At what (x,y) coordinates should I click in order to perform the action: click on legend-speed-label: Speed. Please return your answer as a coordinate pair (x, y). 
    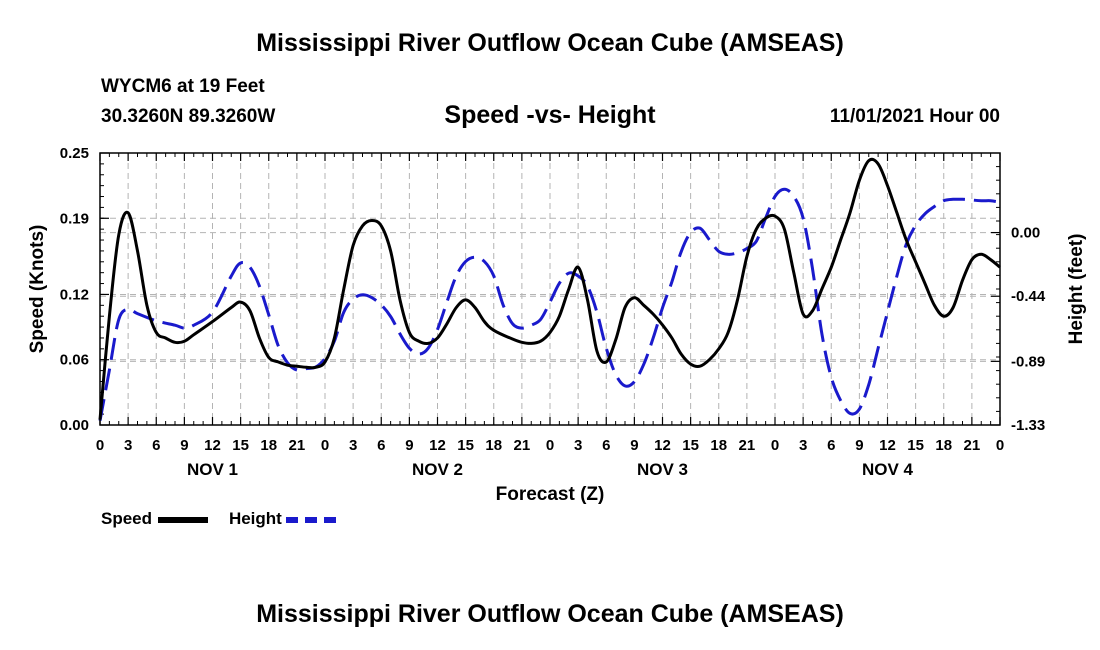
    Looking at the image, I should click on (127, 518).